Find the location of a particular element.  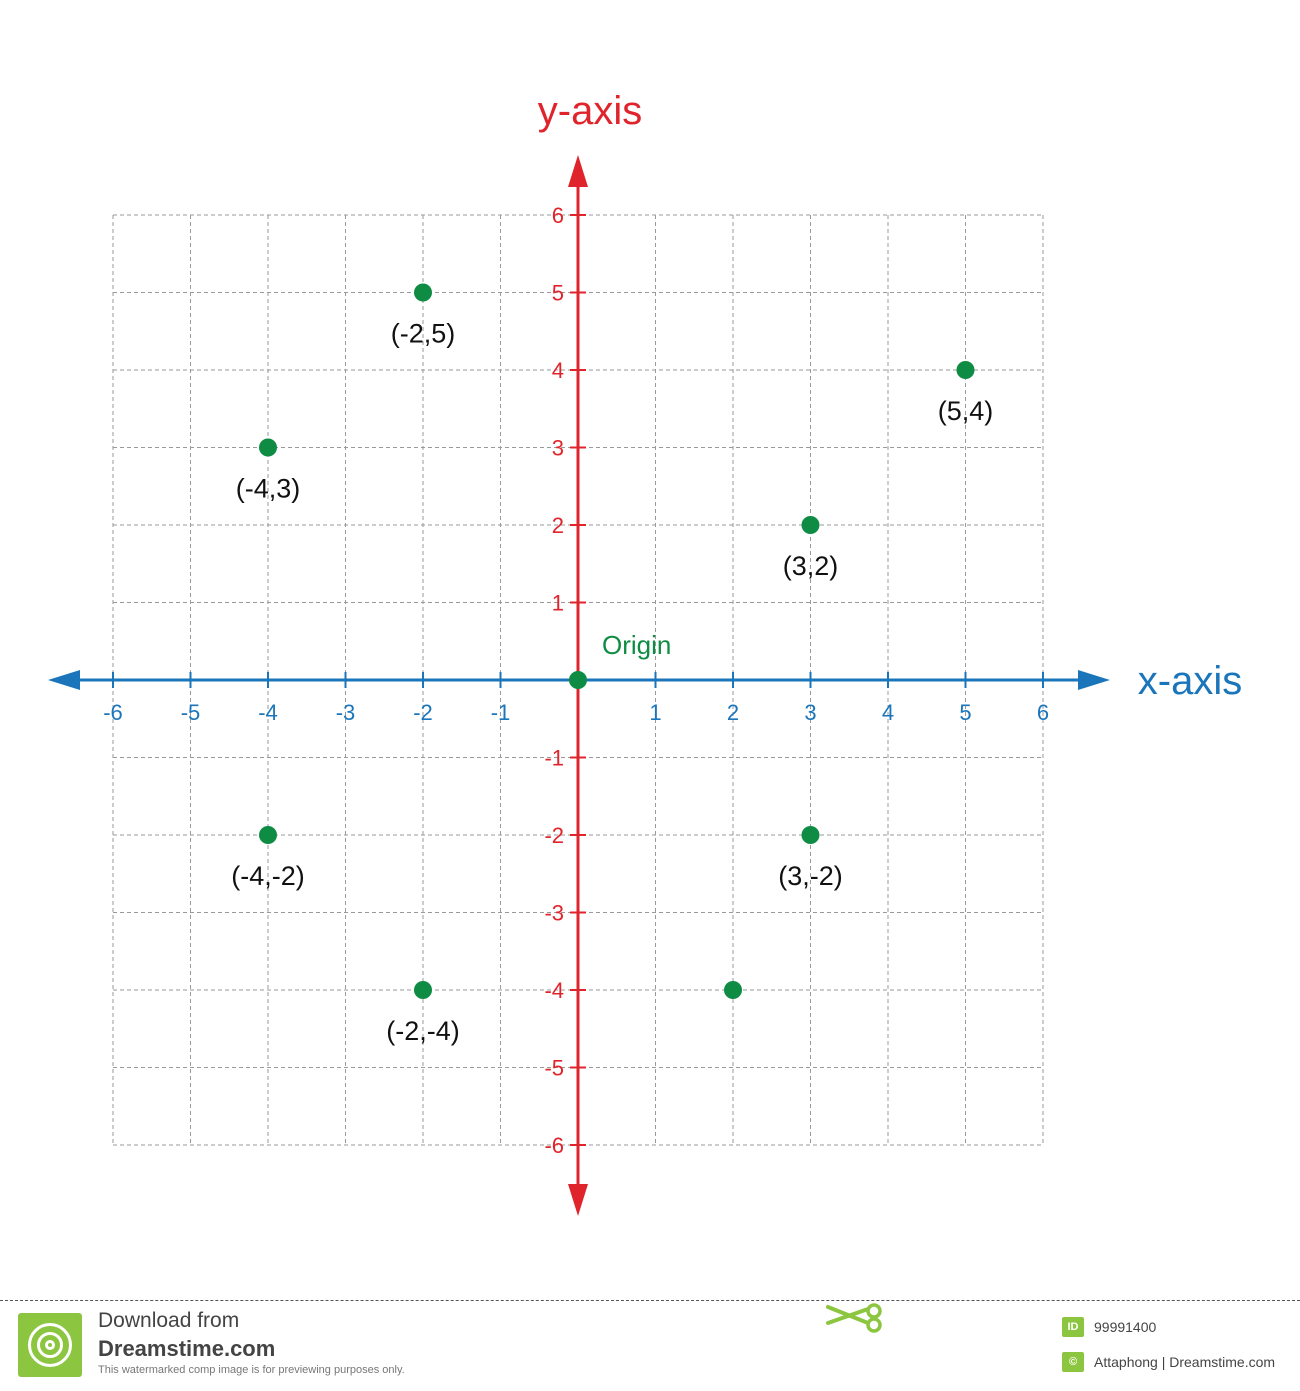

x-axis-title: x-axis is located at coordinates (1190, 681).